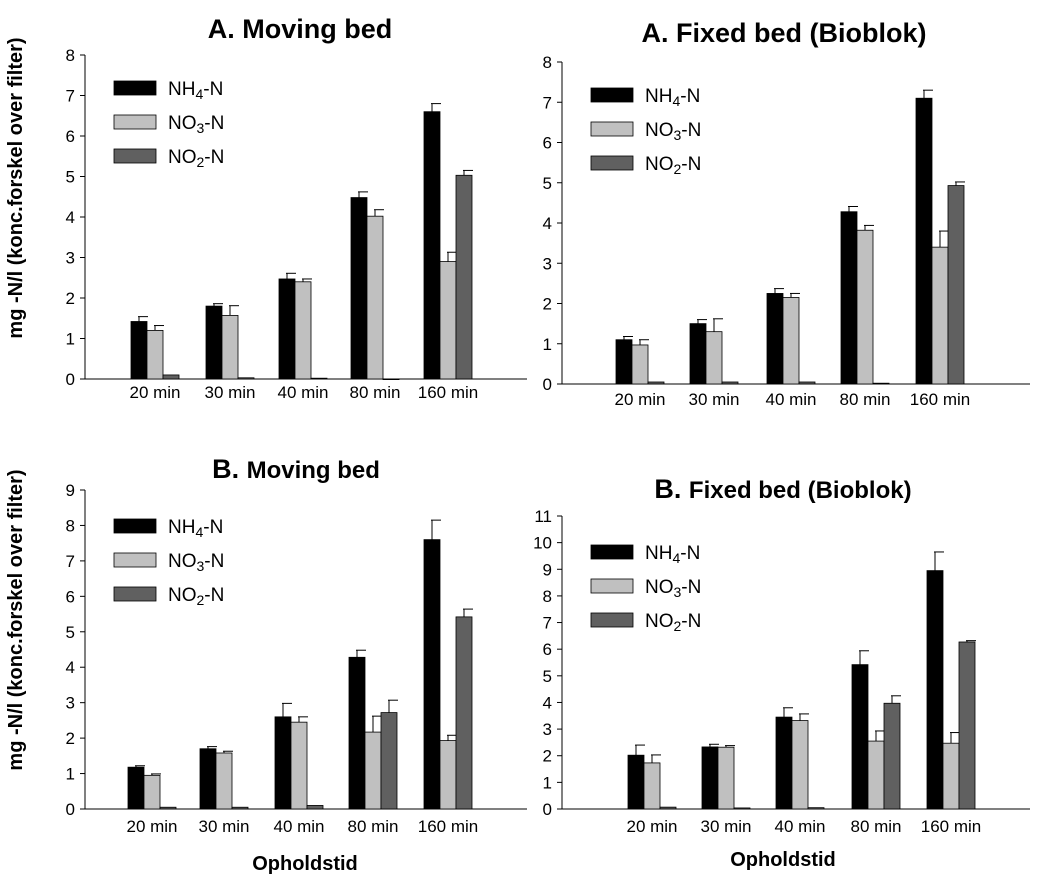  I want to click on y-tick-label: 9, so click(70, 490).